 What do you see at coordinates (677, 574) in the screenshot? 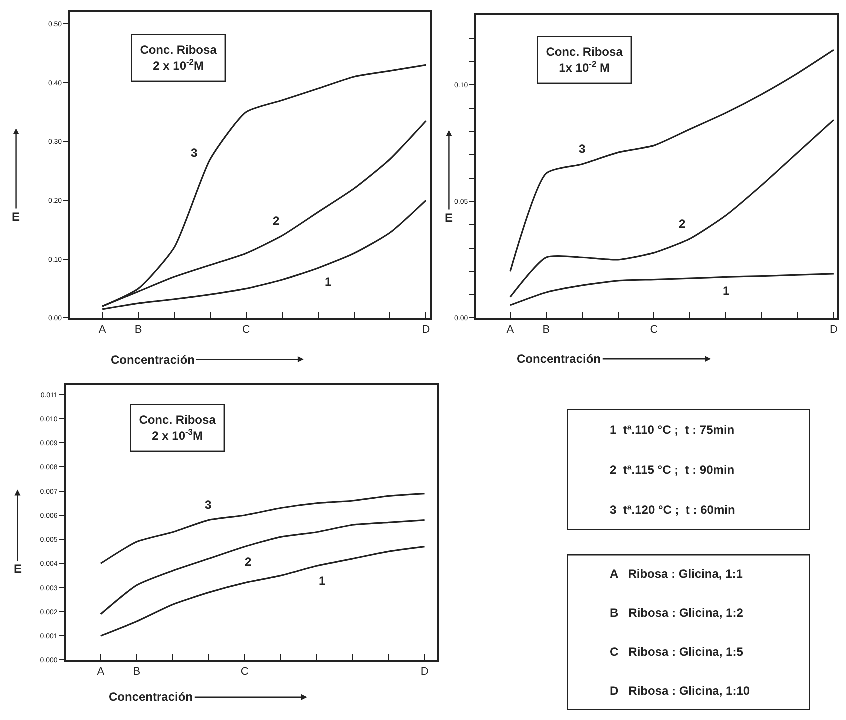
I see `text: A Ribosa : Glicina, 1:1` at bounding box center [677, 574].